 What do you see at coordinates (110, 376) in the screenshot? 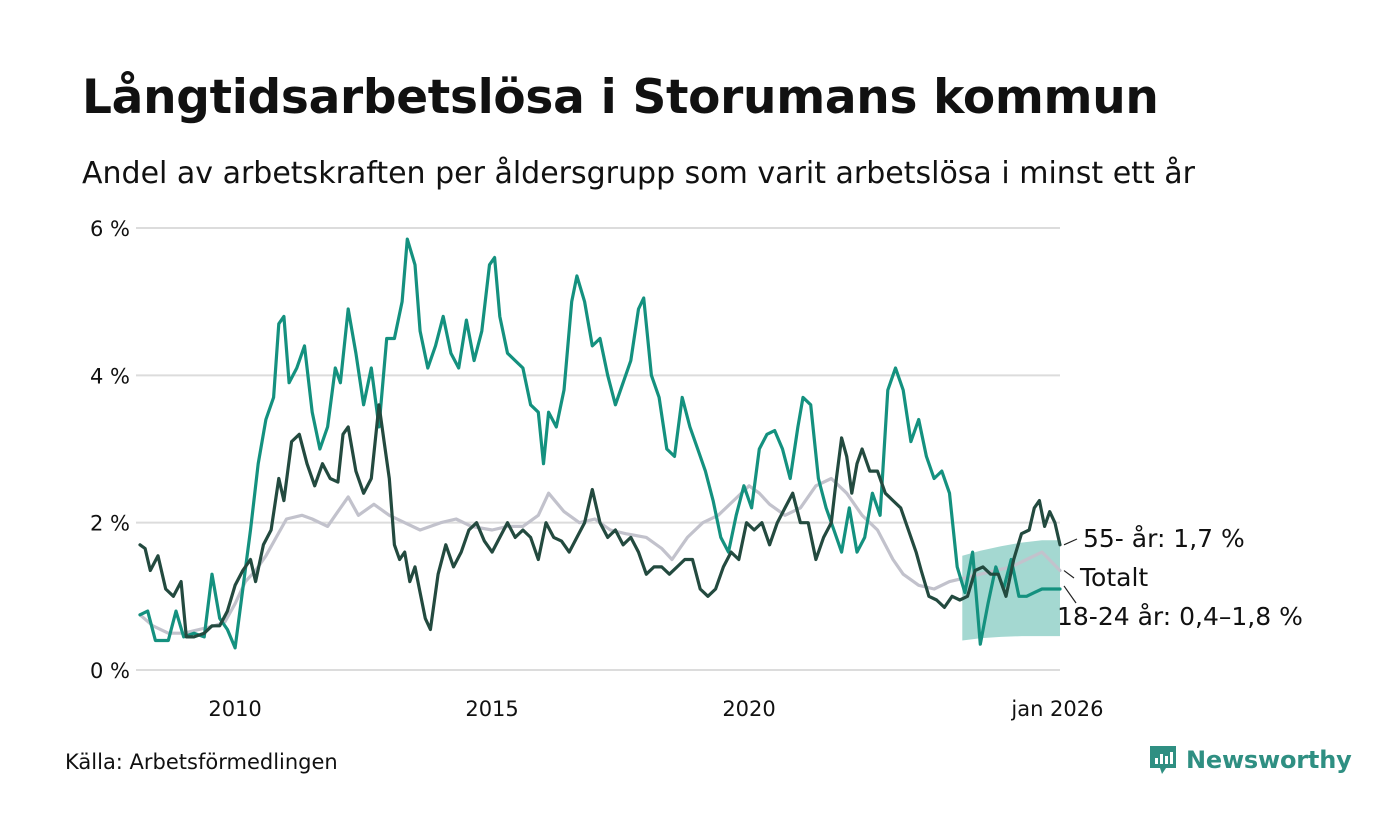
I see `y-tick-label: 4 %` at bounding box center [110, 376].